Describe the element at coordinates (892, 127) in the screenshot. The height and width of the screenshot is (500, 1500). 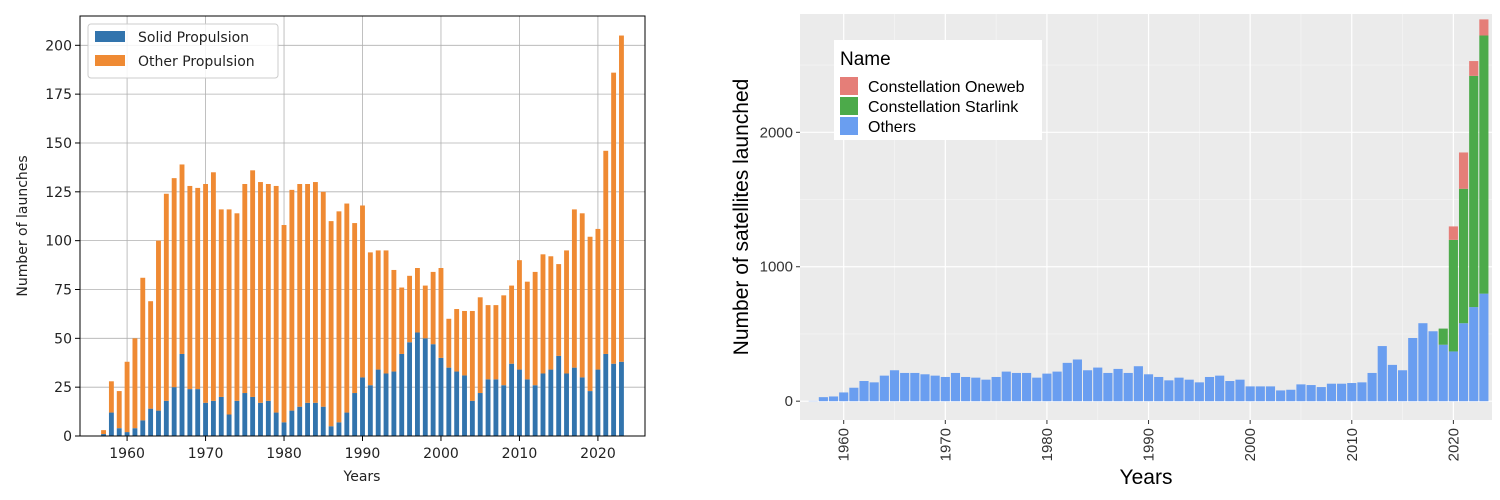
I see `legend-label-others: Others` at that location.